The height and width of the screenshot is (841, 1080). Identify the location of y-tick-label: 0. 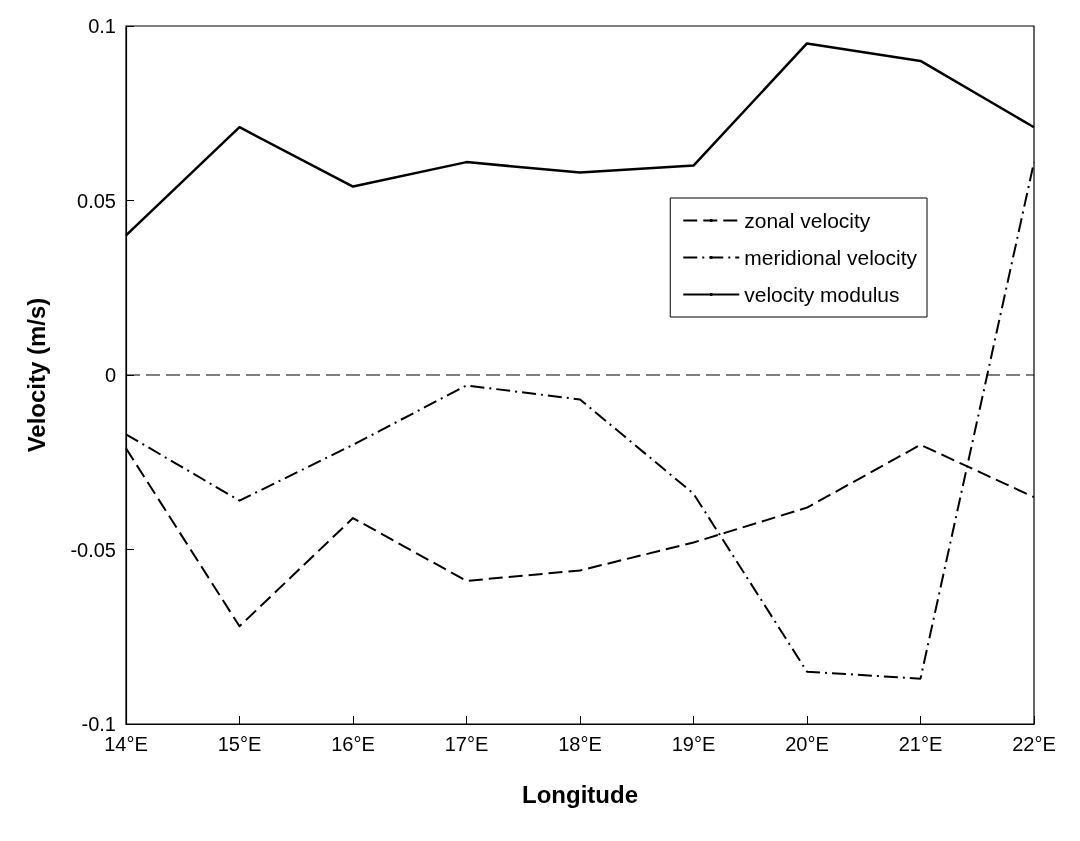
(110, 375).